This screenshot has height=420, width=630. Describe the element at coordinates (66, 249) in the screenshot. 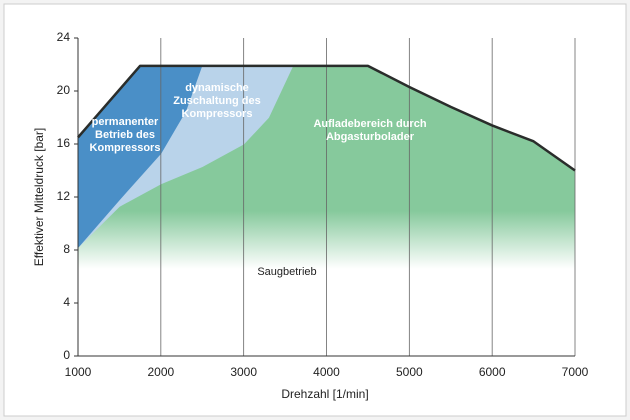

I see `y-tick-label: 8` at that location.